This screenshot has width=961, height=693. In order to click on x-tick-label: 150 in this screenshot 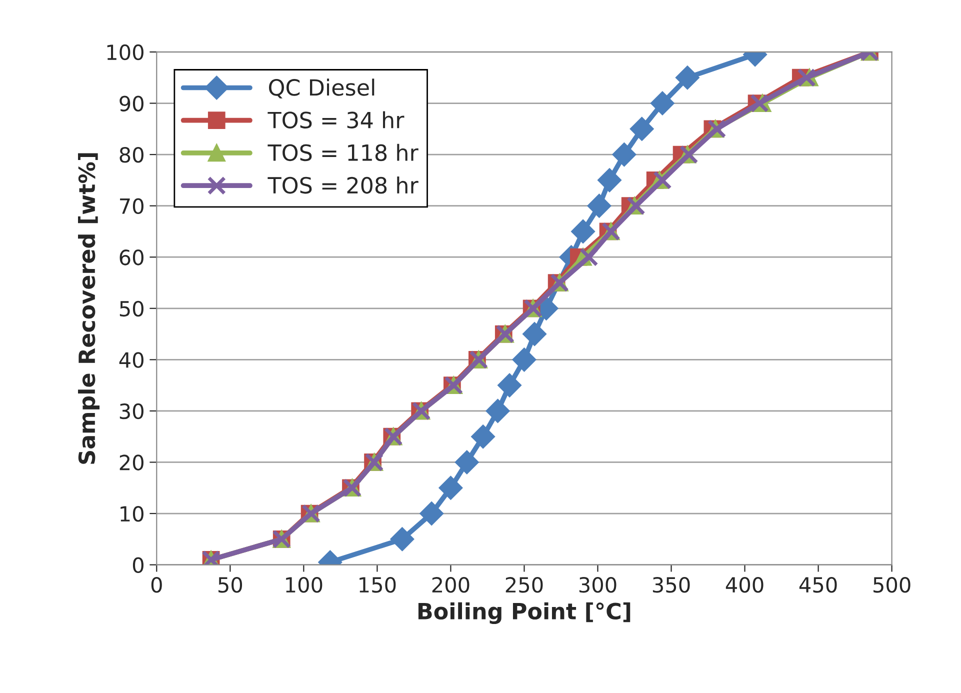, I will do `click(378, 584)`.